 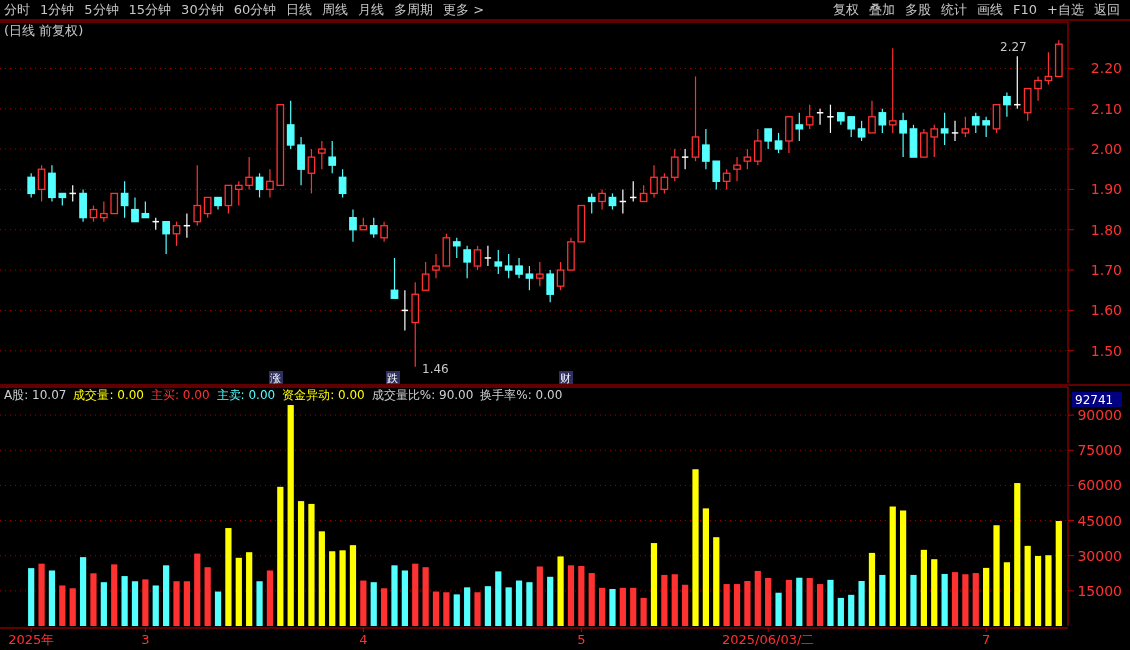 I want to click on text: 复权, so click(x=846, y=9).